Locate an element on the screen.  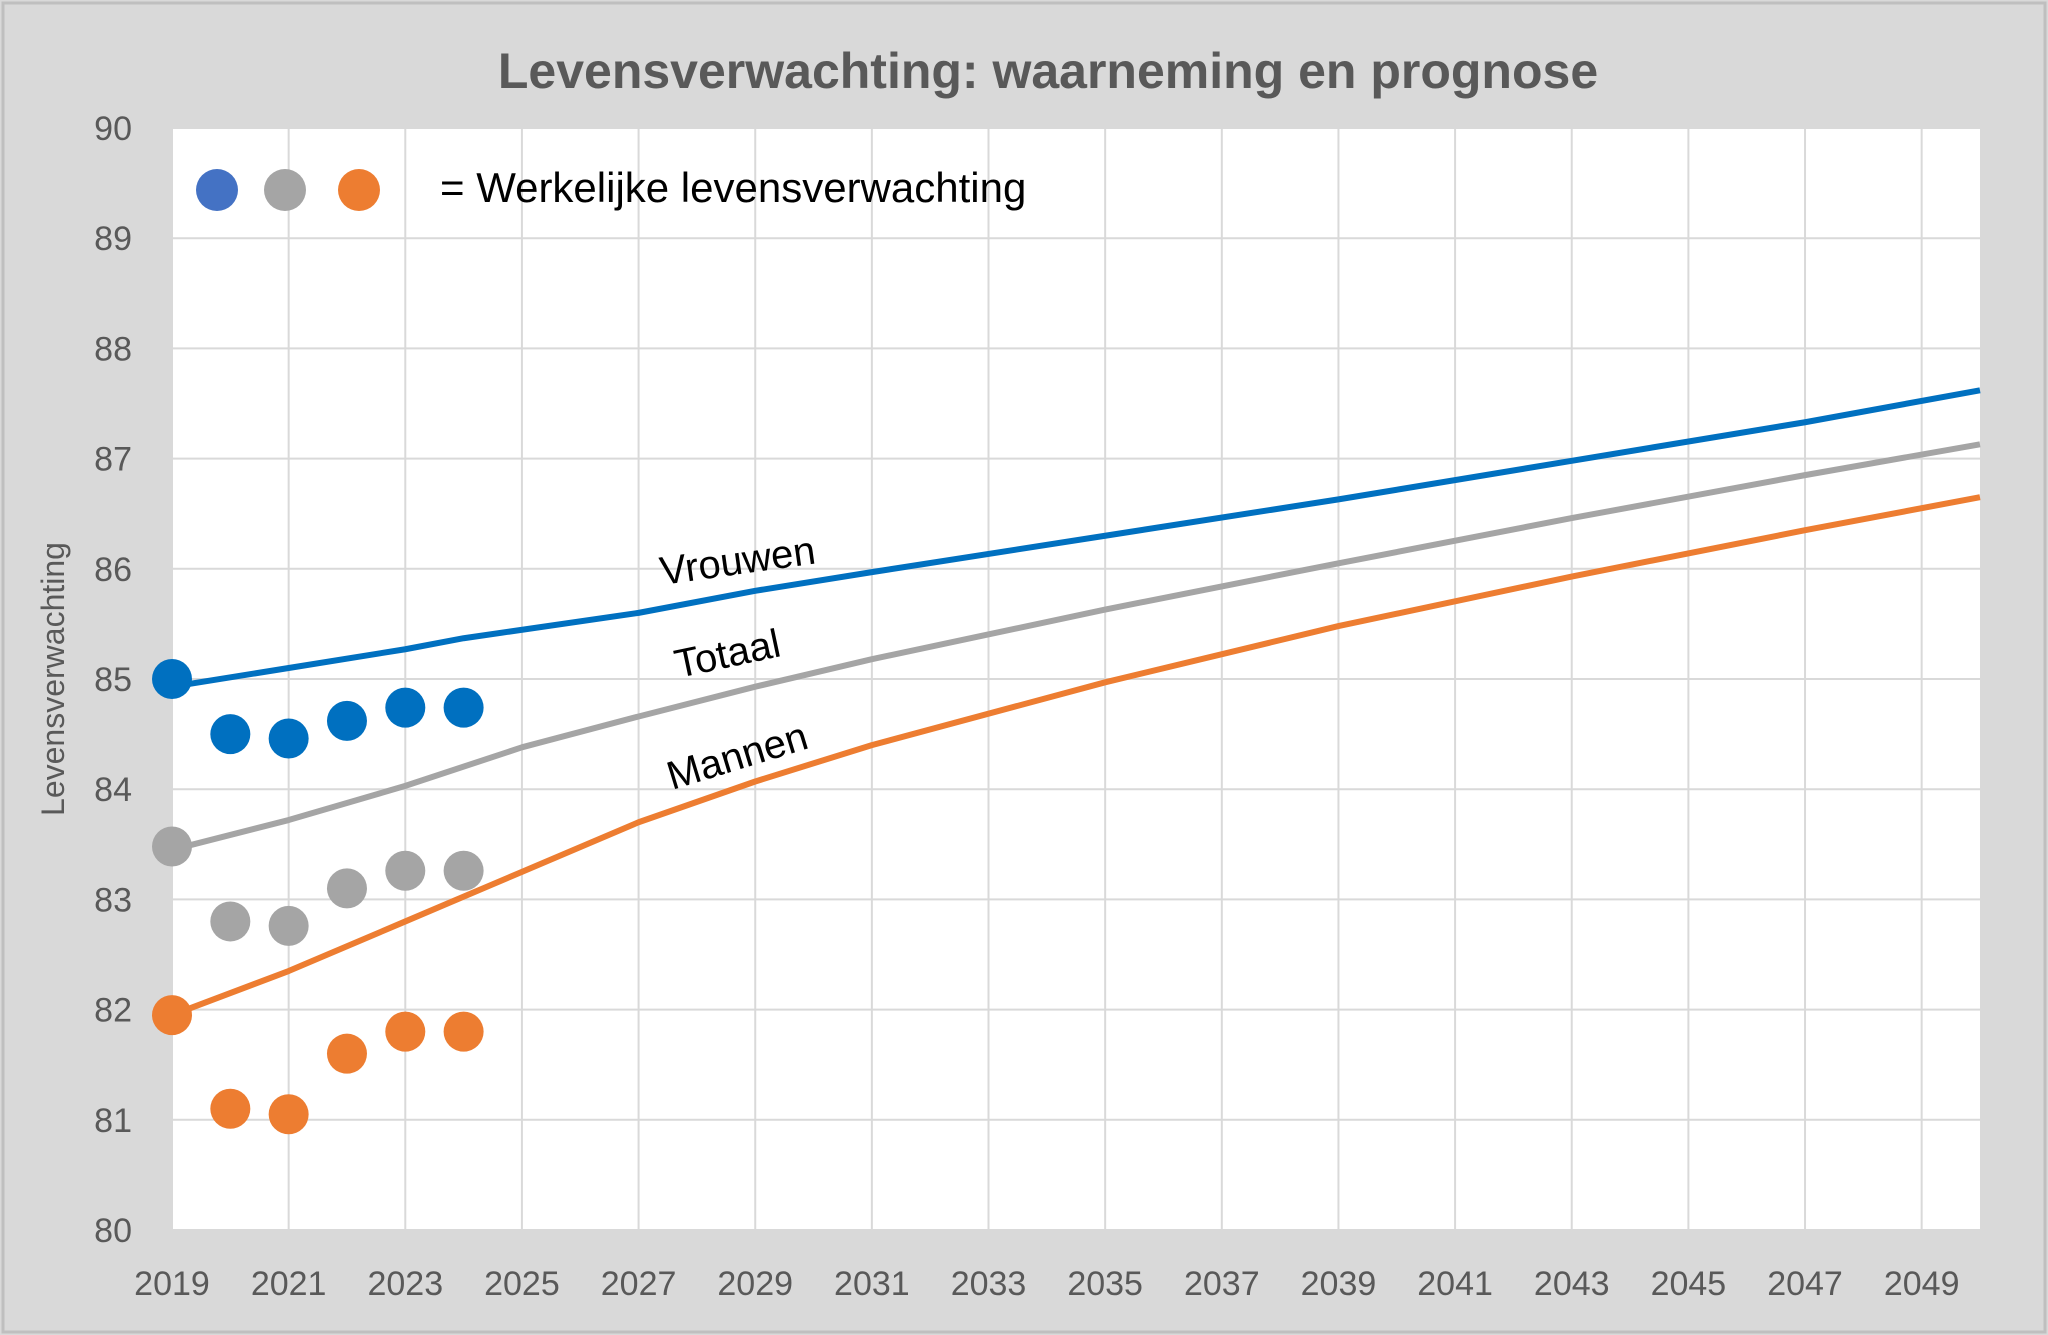
x-tick-label: 2021 is located at coordinates (289, 1284).